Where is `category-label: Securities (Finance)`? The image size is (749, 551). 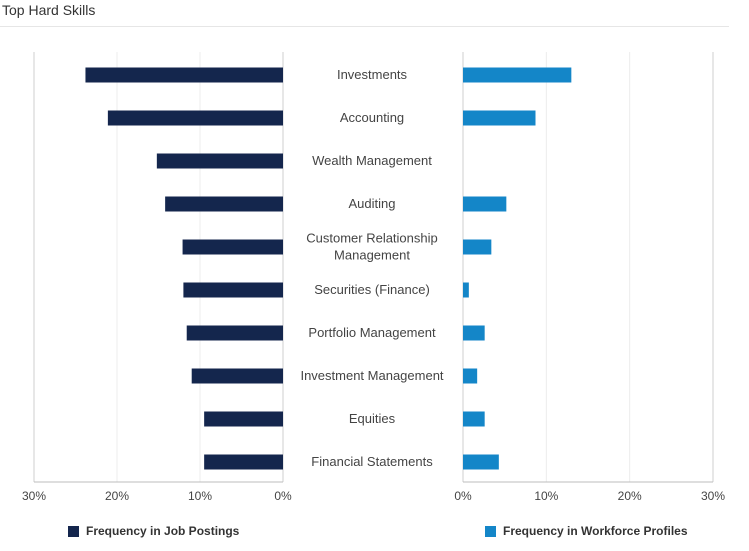
category-label: Securities (Finance) is located at coordinates (372, 289).